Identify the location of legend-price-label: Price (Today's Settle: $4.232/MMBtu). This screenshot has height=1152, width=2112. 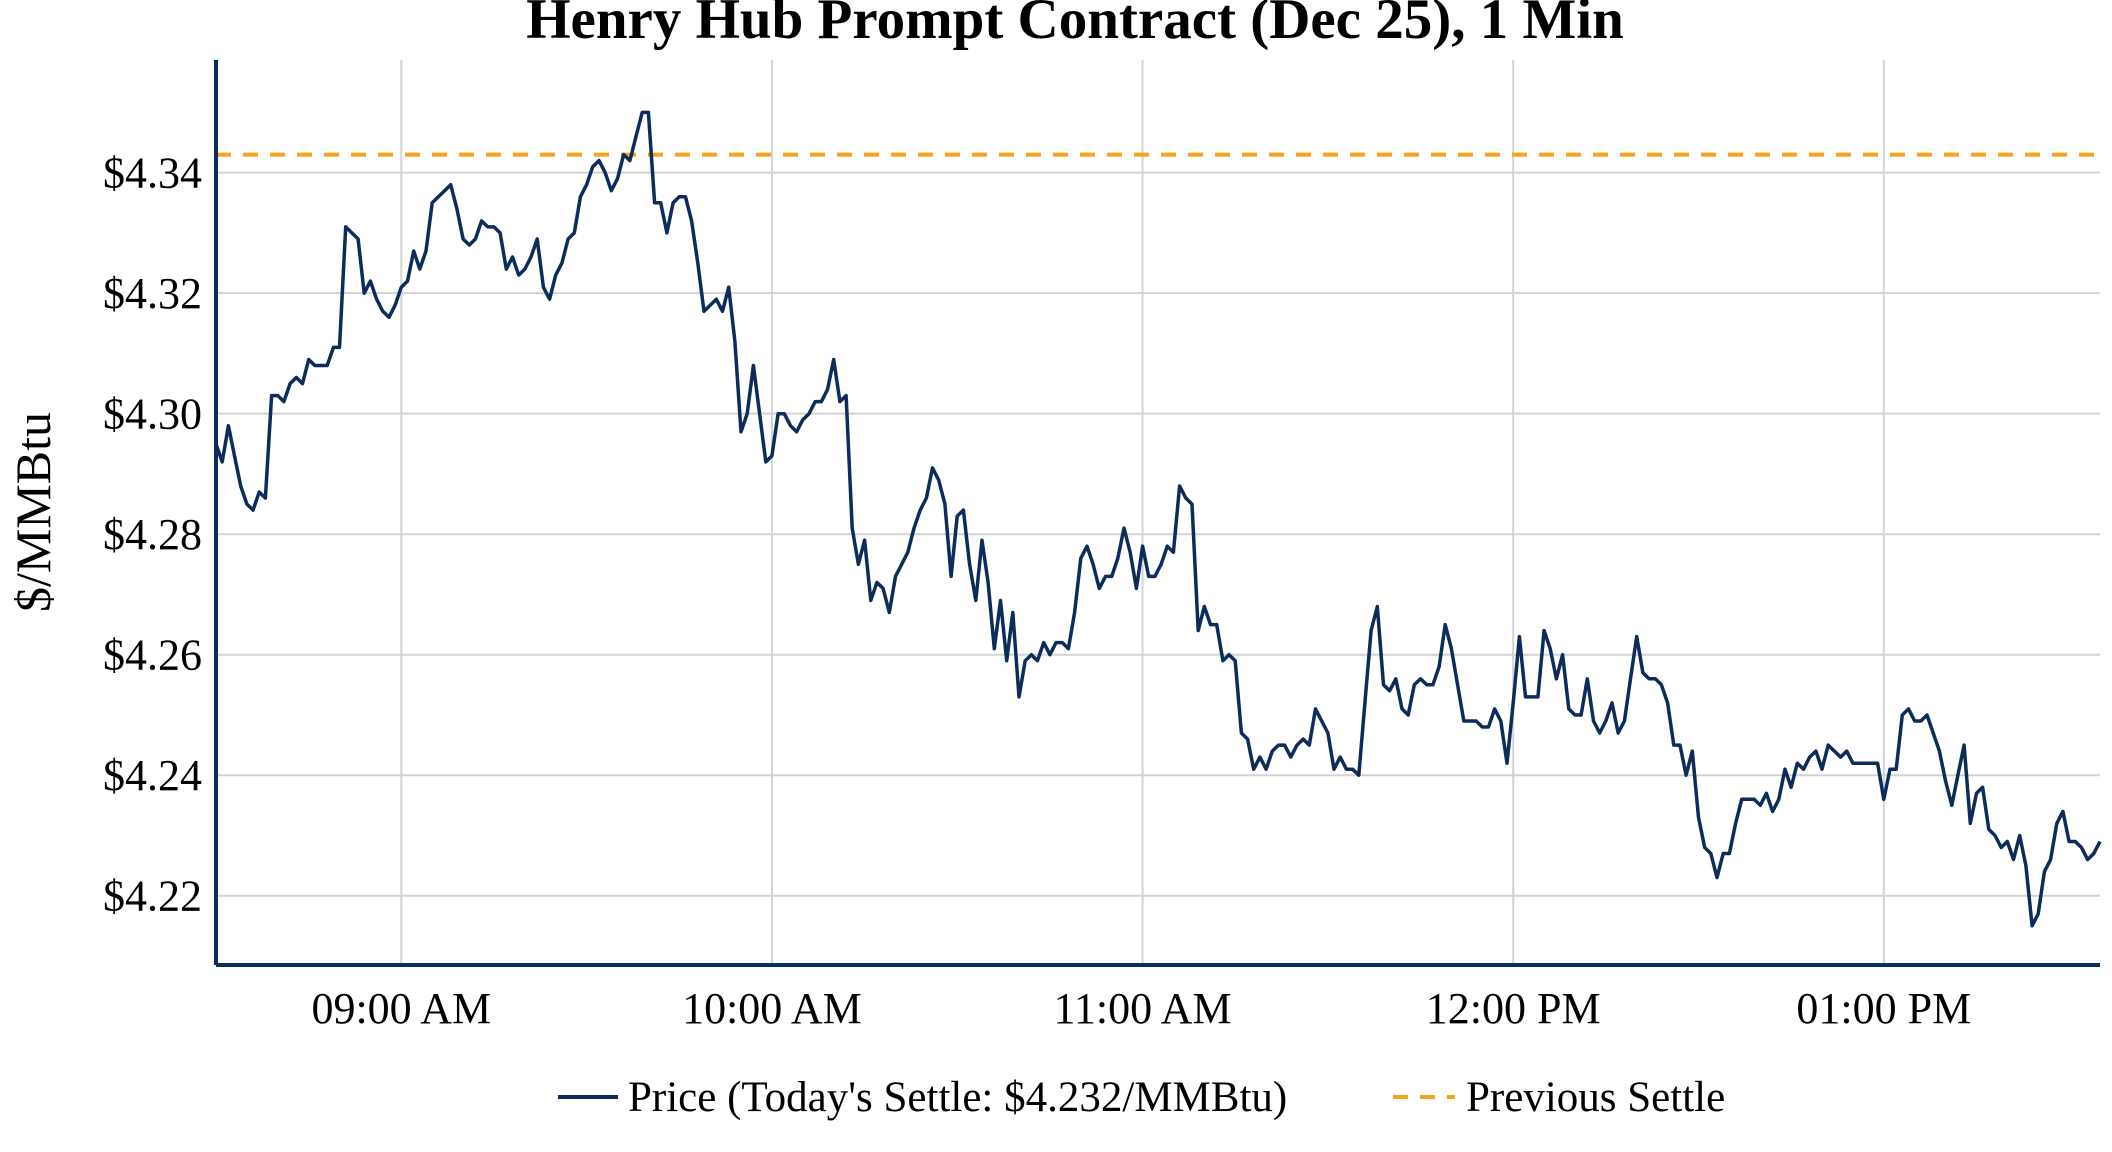
(957, 1097).